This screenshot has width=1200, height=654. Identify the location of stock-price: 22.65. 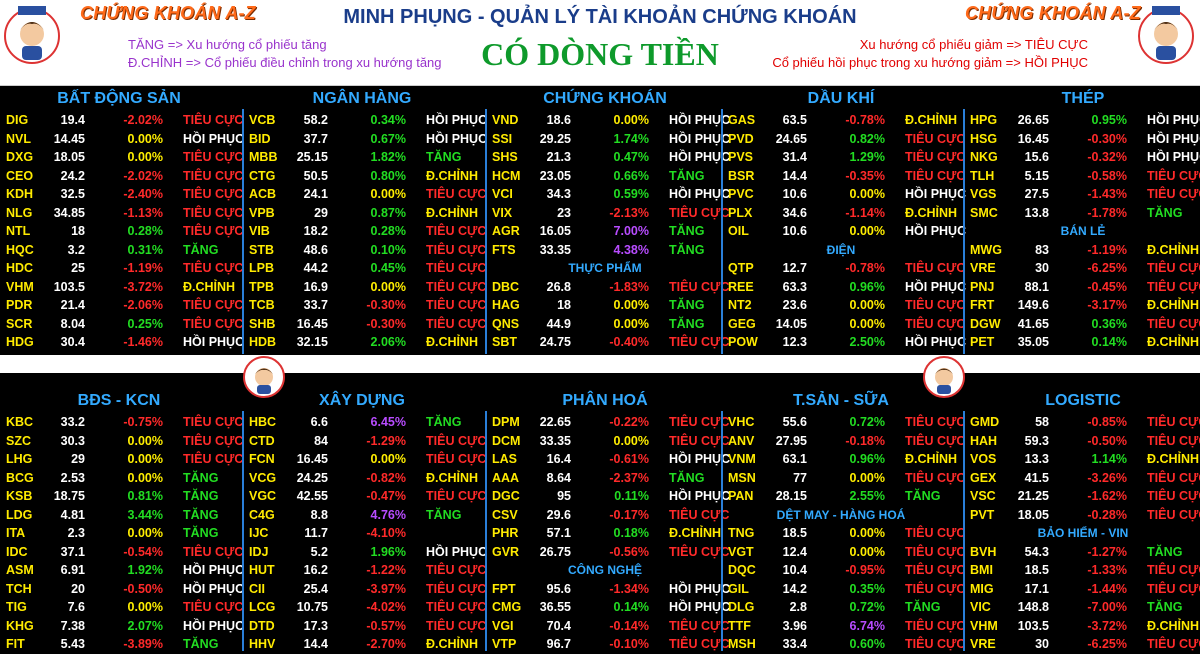
(555, 422).